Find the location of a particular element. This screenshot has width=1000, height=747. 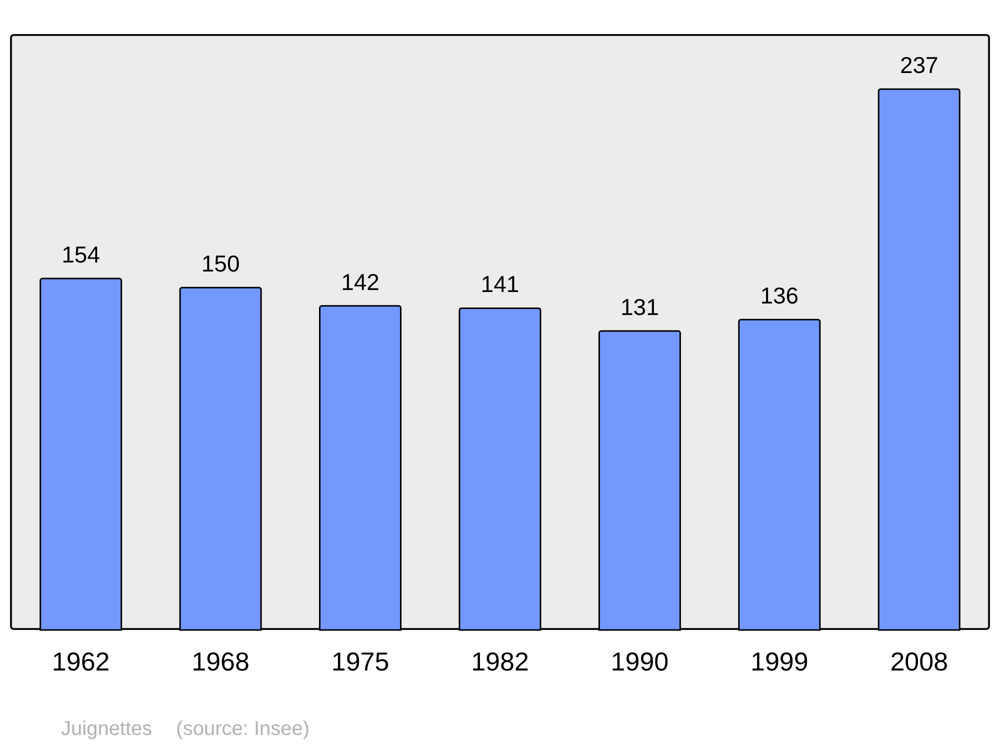

x-tick-label: 1999 is located at coordinates (779, 661).